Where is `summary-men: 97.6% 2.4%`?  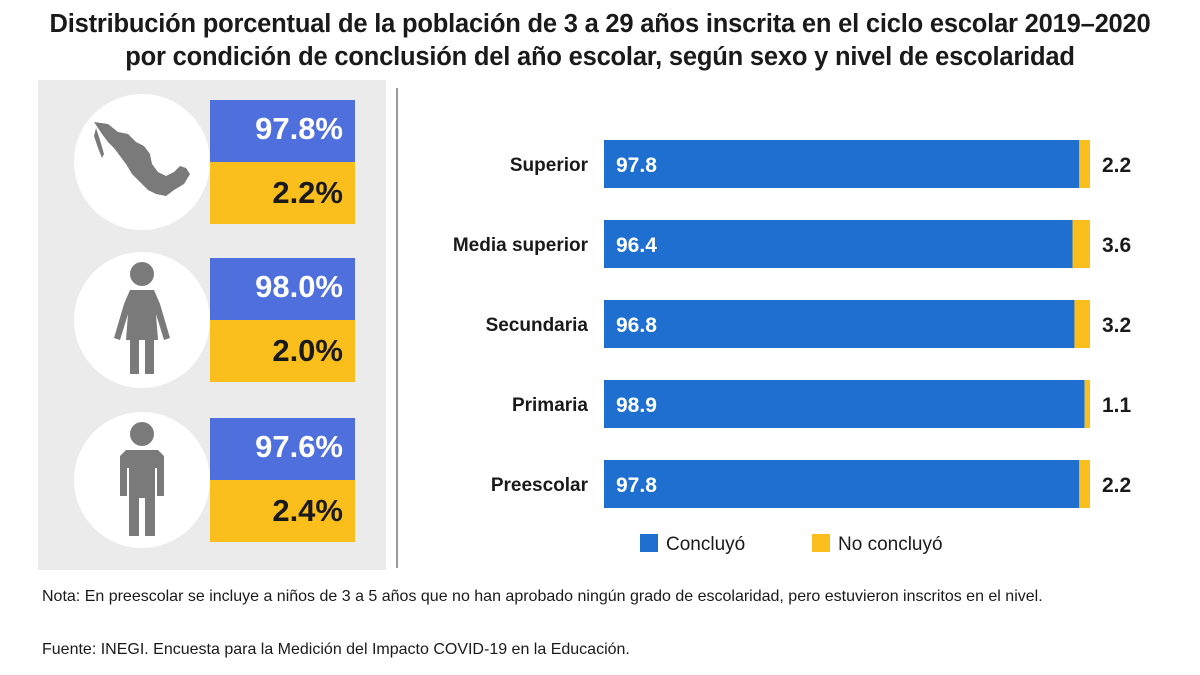 summary-men: 97.6% 2.4% is located at coordinates (212, 481).